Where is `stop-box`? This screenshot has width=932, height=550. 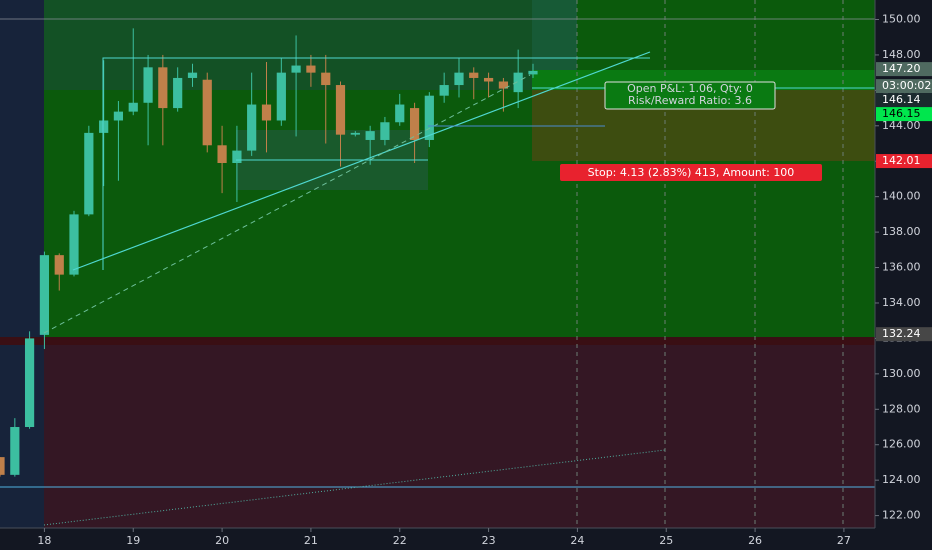 stop-box is located at coordinates (691, 172).